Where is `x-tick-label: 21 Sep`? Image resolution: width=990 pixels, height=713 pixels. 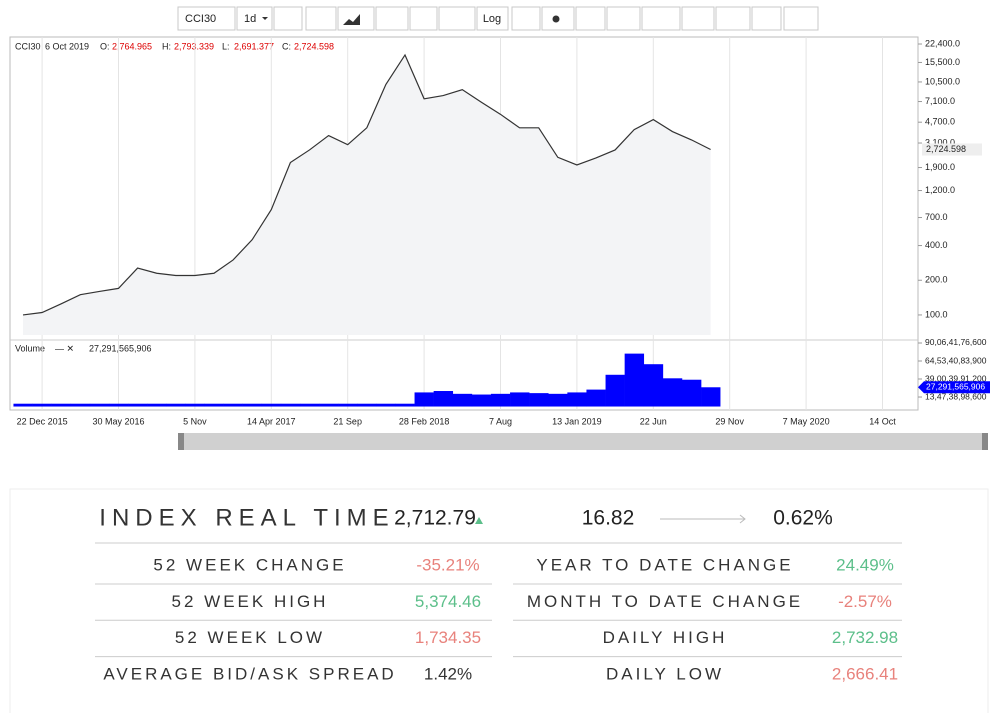 x-tick-label: 21 Sep is located at coordinates (347, 421).